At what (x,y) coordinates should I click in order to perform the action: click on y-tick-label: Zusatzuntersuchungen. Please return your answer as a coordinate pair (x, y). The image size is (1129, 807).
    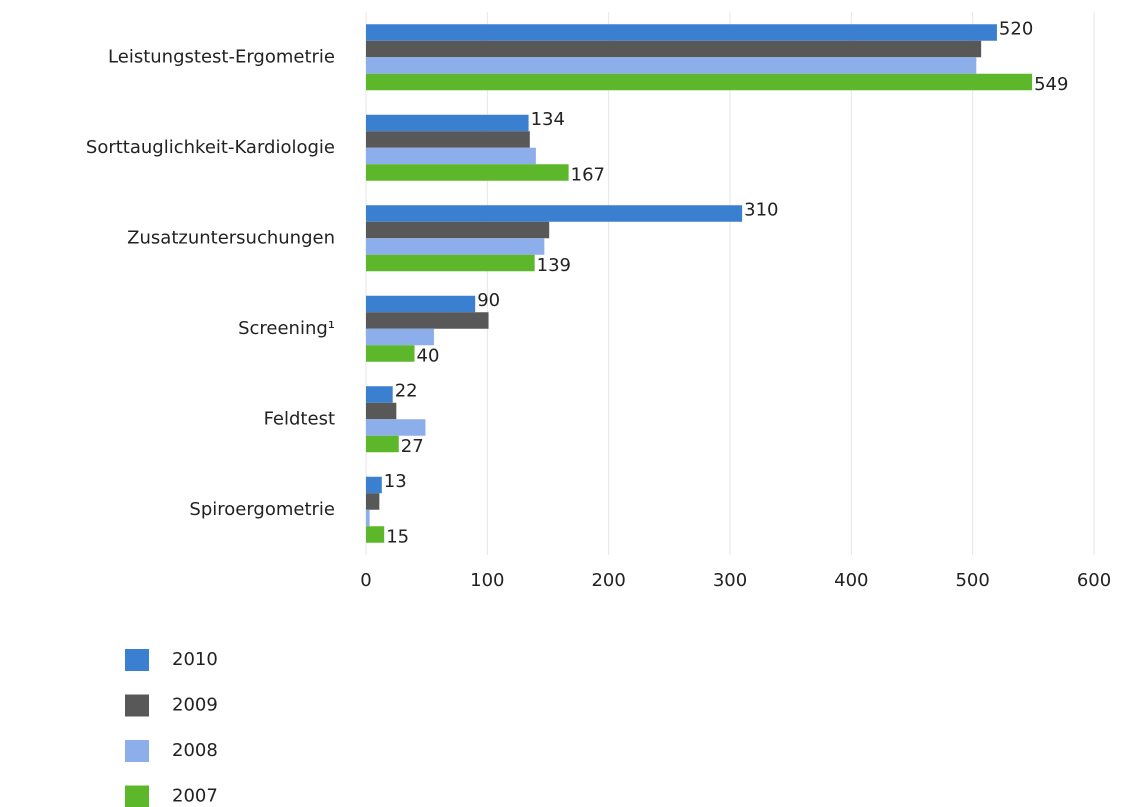
    Looking at the image, I should click on (231, 237).